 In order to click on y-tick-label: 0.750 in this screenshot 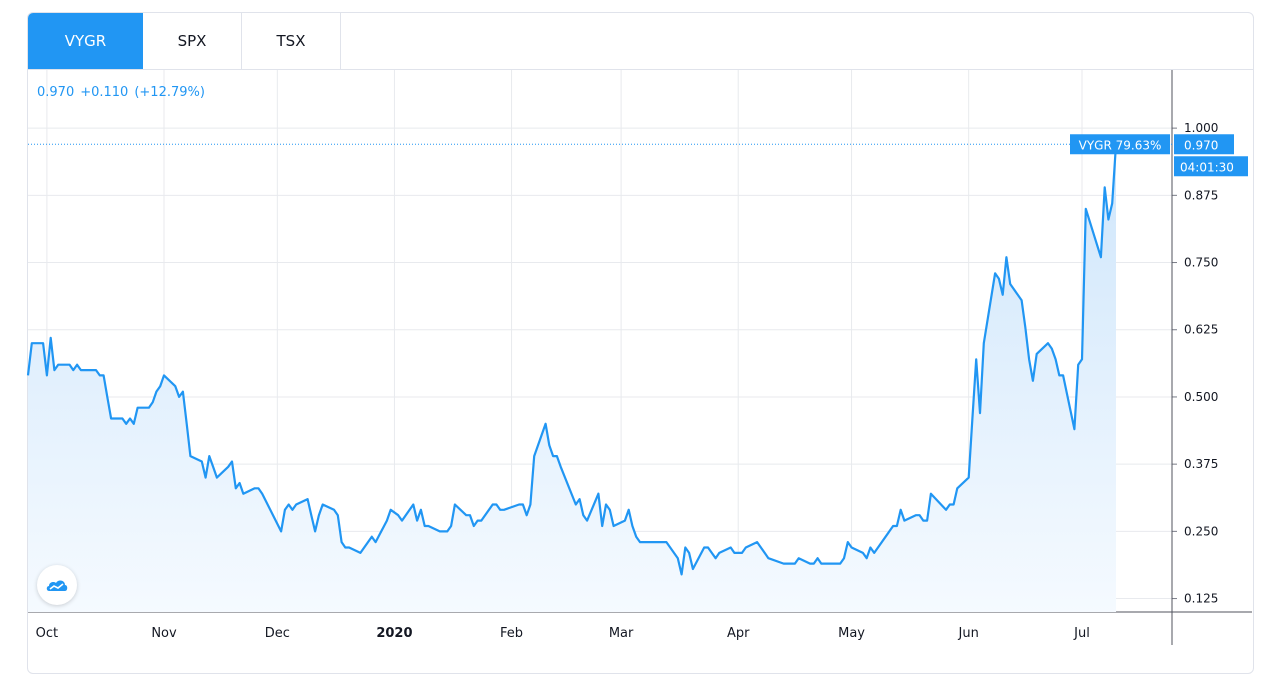, I will do `click(1201, 263)`.